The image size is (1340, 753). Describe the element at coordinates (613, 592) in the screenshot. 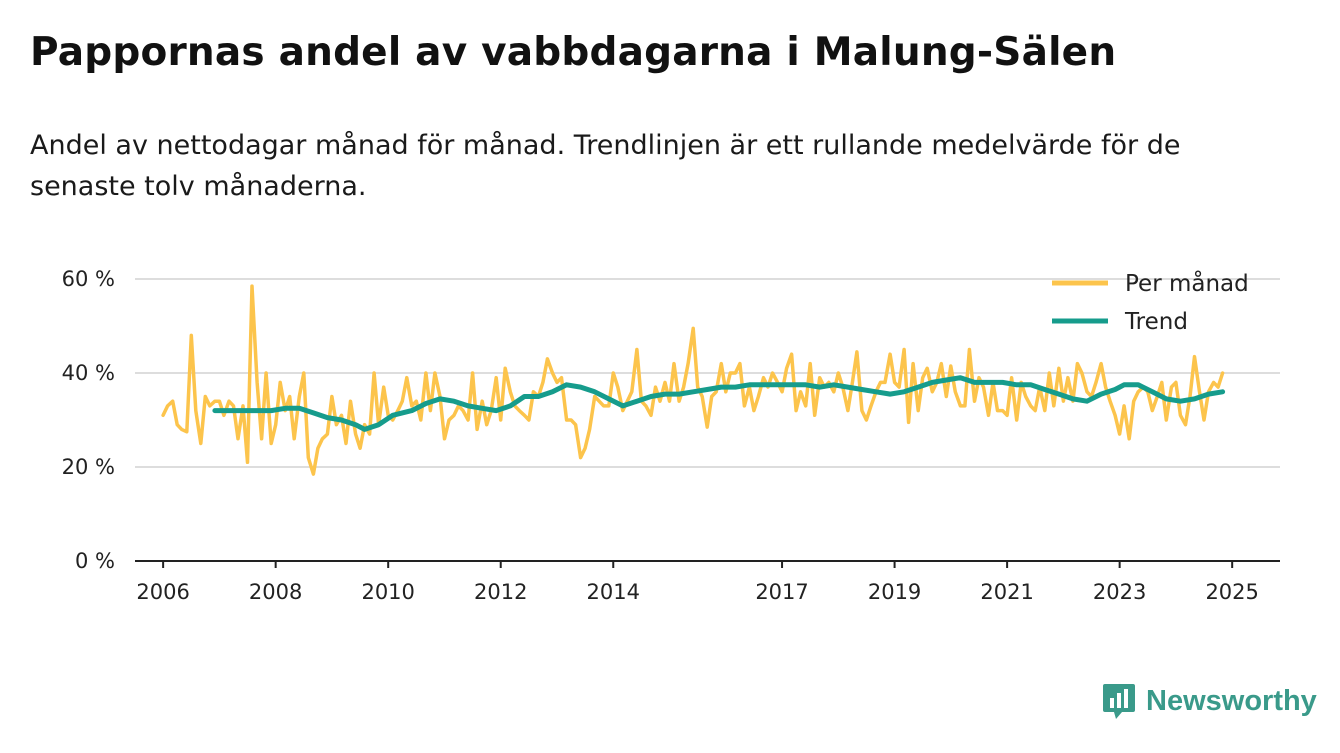

I see `x-tick-label: 2014` at that location.